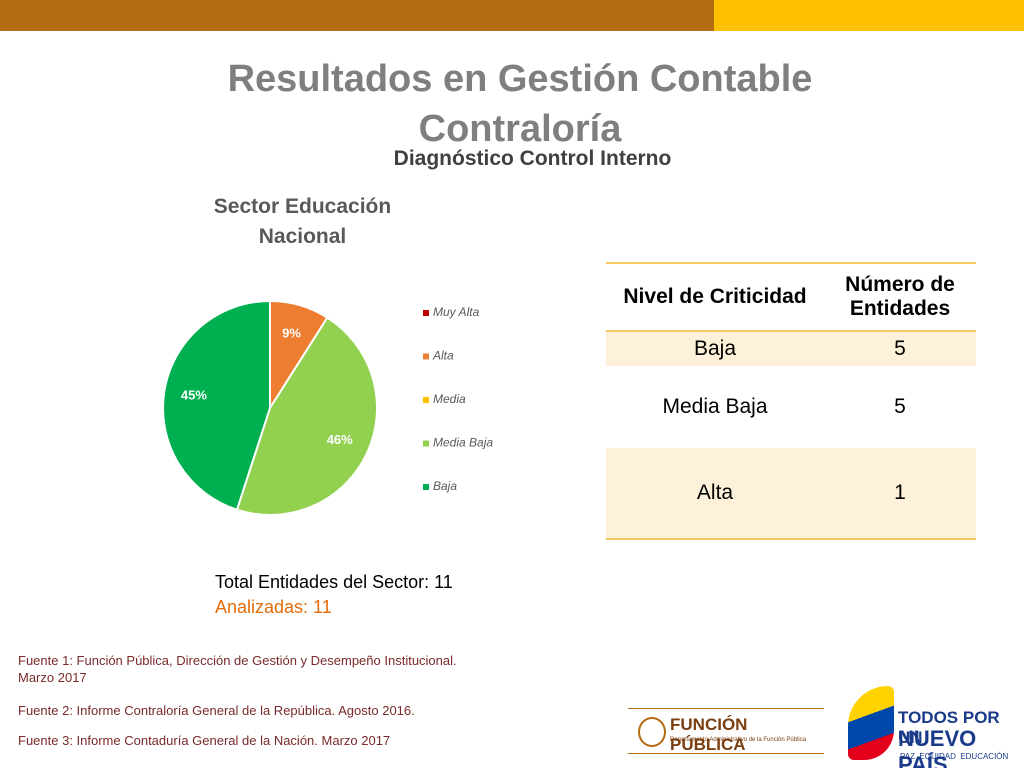 The height and width of the screenshot is (768, 1024). Describe the element at coordinates (449, 399) in the screenshot. I see `legend-label: Media` at that location.